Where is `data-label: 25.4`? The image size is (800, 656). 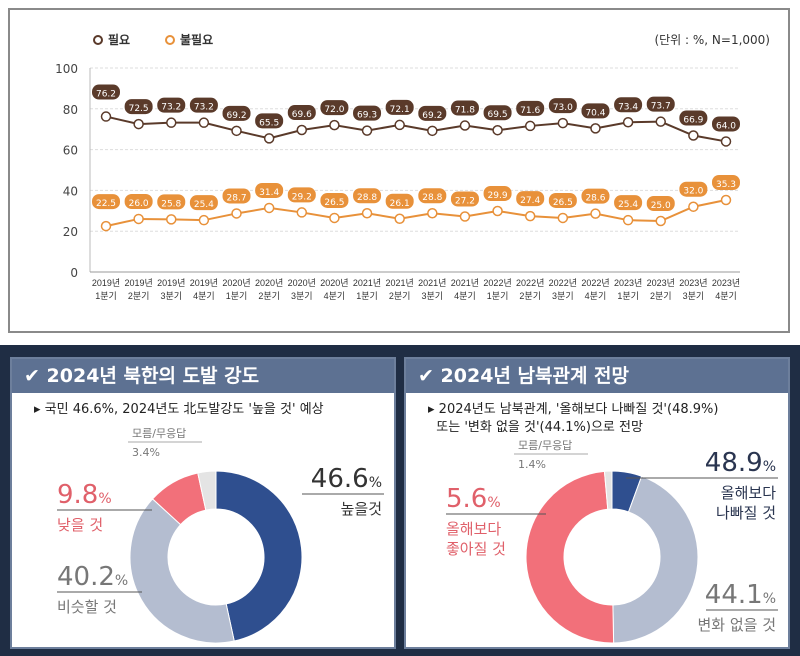
data-label: 25.4 is located at coordinates (204, 205).